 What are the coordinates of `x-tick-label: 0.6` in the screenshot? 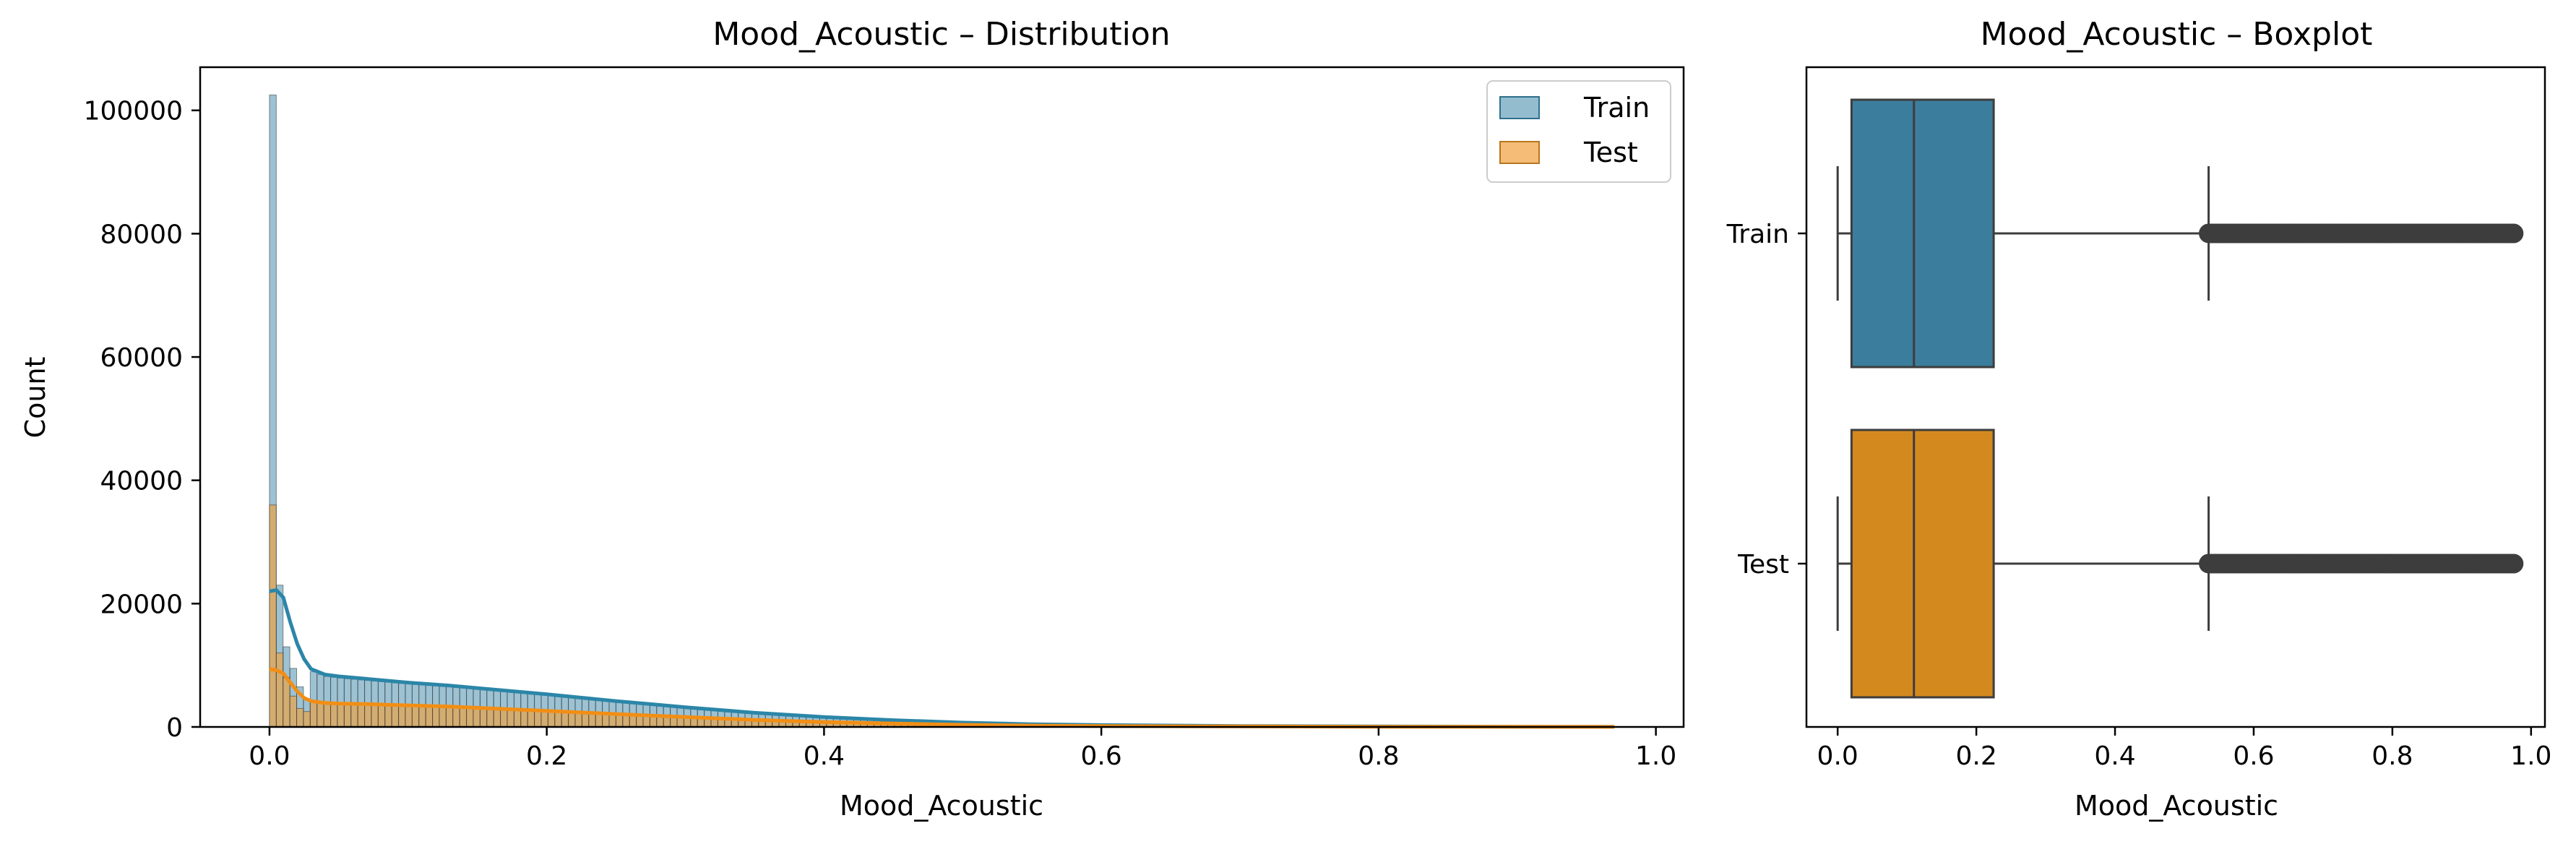 It's located at (2253, 756).